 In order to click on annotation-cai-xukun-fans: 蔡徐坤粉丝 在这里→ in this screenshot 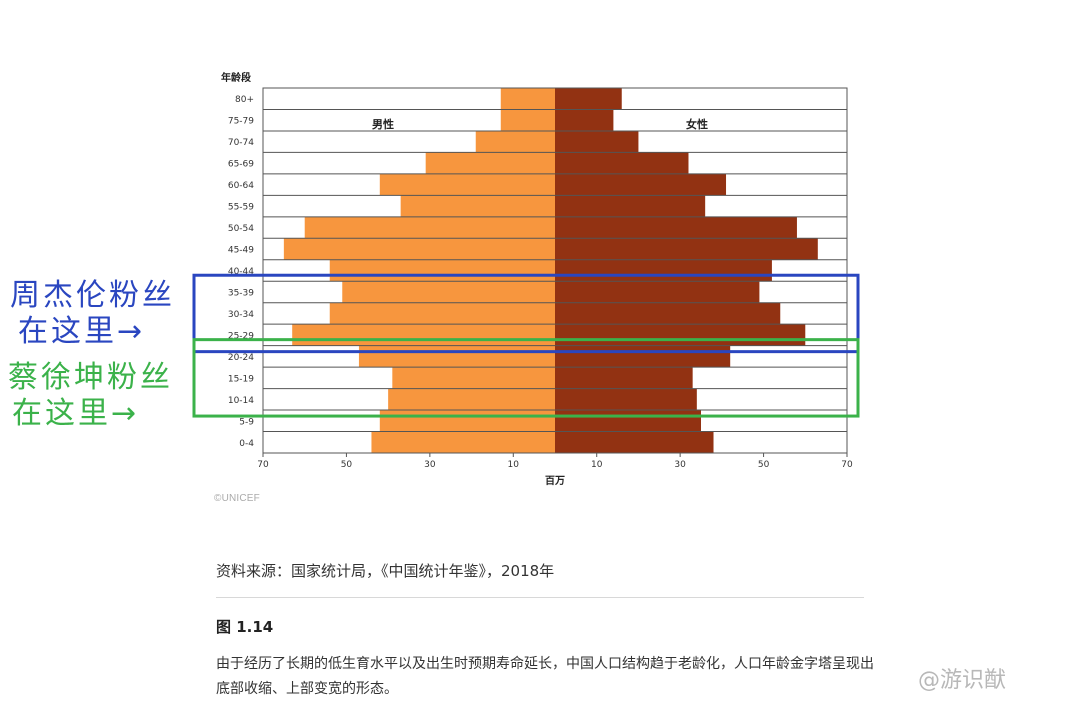, I will do `click(90, 396)`.